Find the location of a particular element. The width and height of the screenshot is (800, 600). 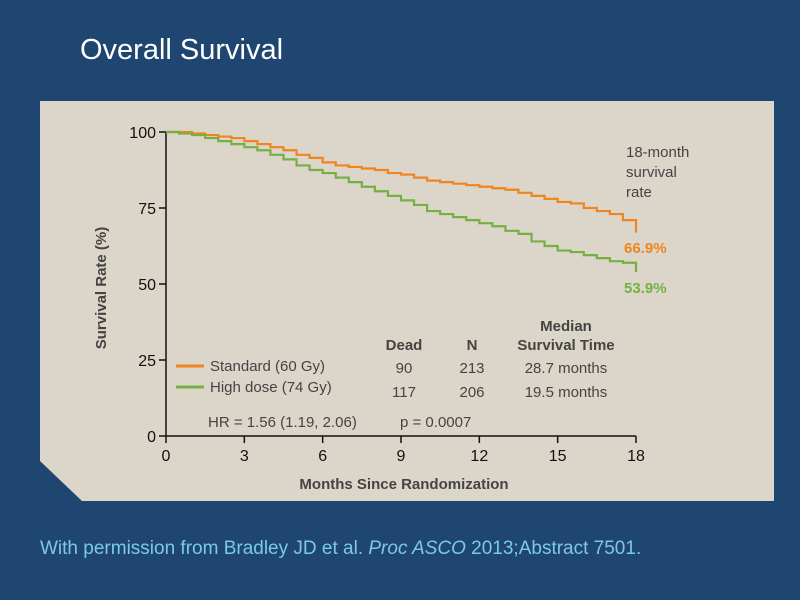

slide-title: Overall Survival is located at coordinates (182, 50).